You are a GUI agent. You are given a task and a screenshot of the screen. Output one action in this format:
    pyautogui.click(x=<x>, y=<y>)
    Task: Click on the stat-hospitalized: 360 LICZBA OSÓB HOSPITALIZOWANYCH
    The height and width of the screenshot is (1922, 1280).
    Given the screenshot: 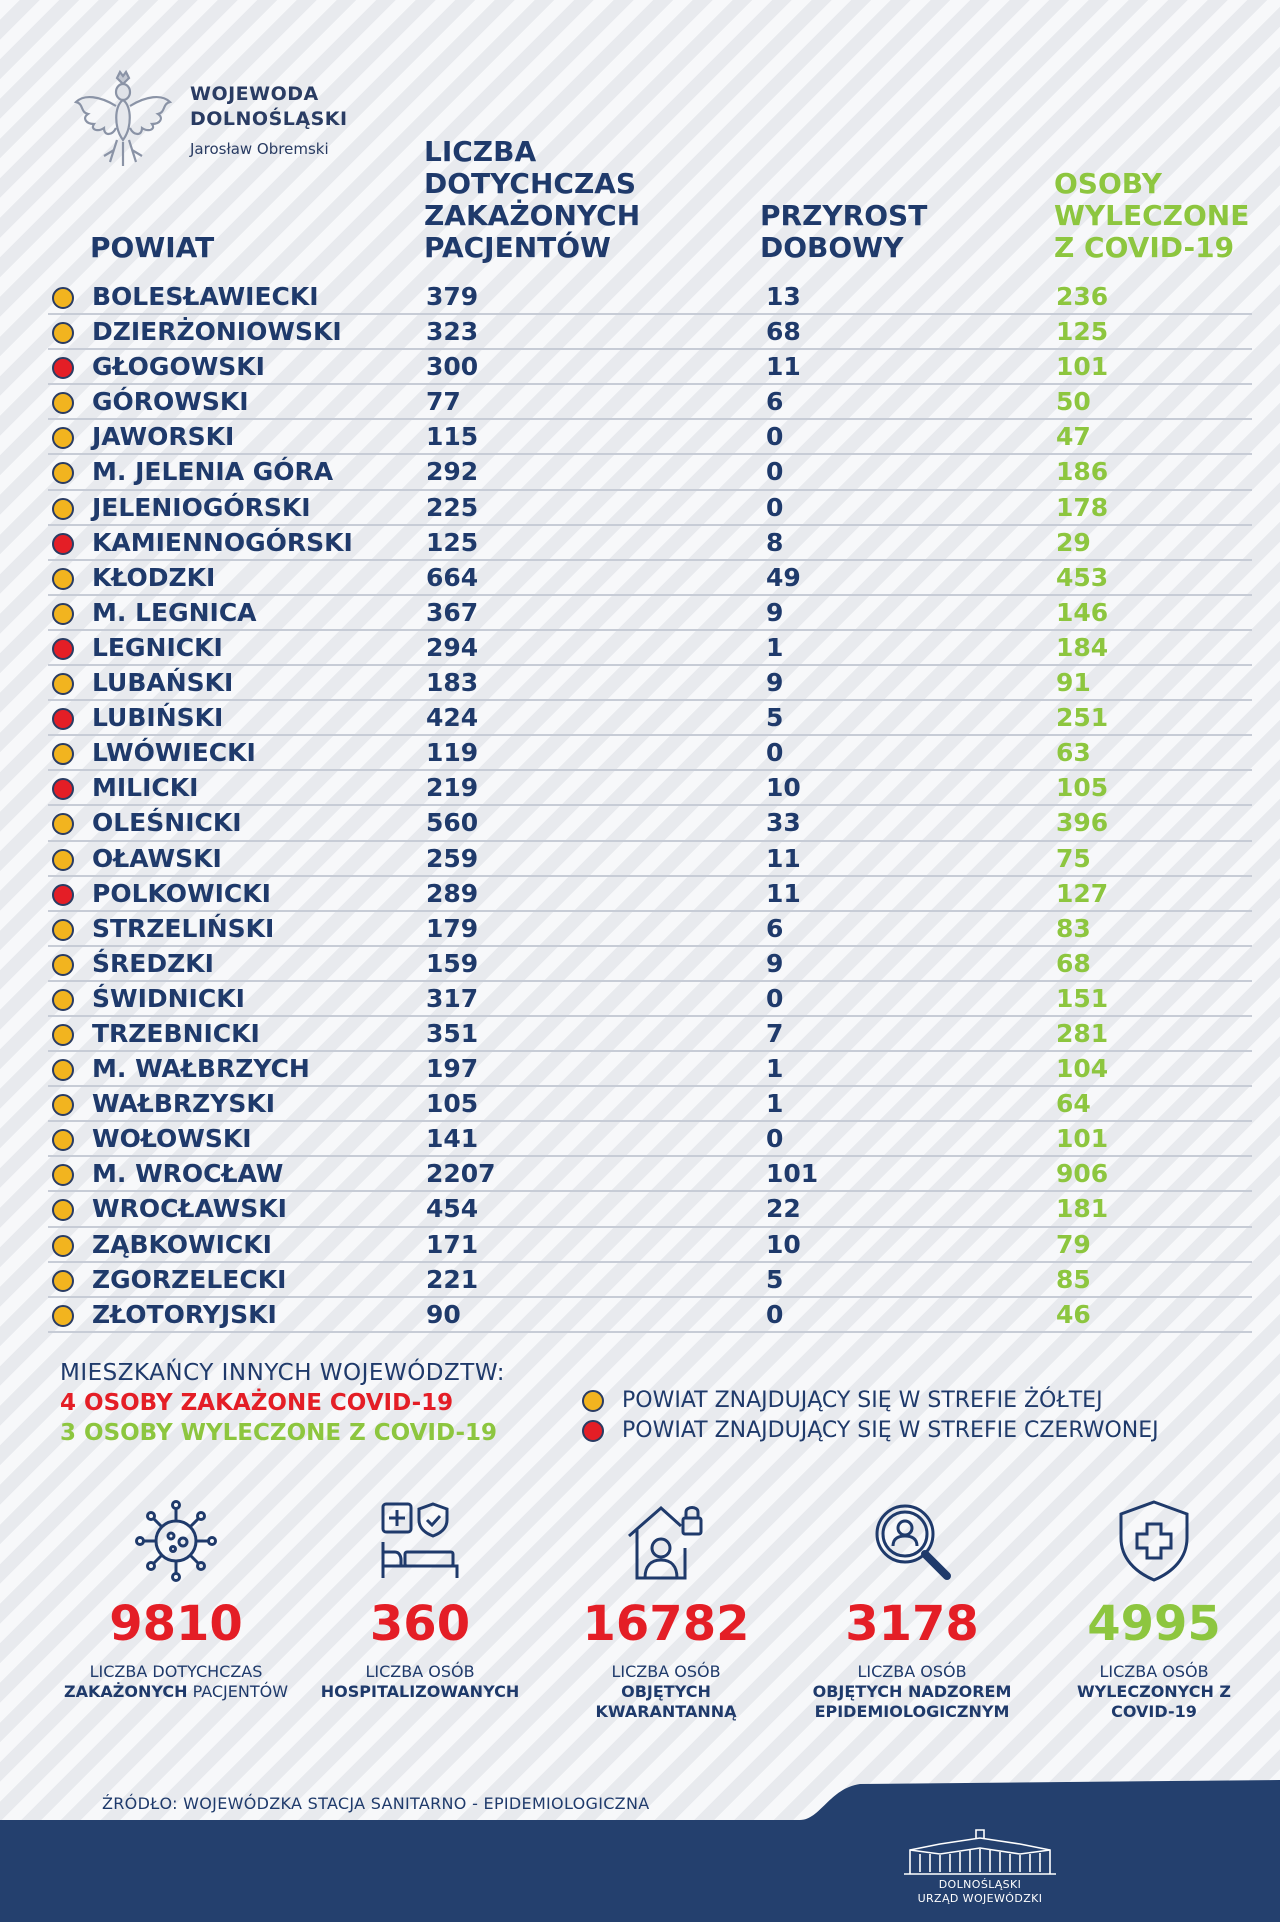 What is the action you would take?
    pyautogui.click(x=420, y=1599)
    